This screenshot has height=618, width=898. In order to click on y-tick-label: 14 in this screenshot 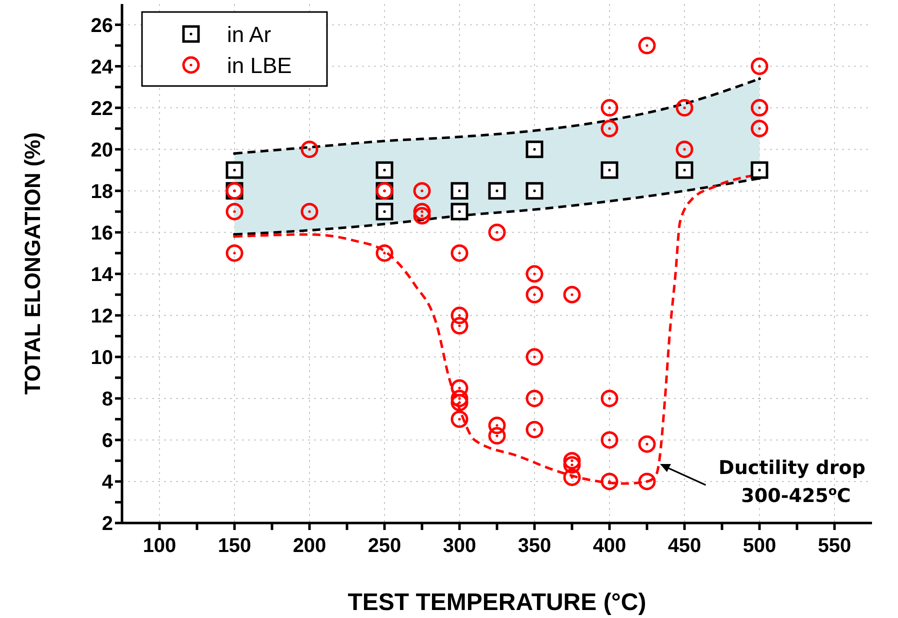, I will do `click(102, 275)`.